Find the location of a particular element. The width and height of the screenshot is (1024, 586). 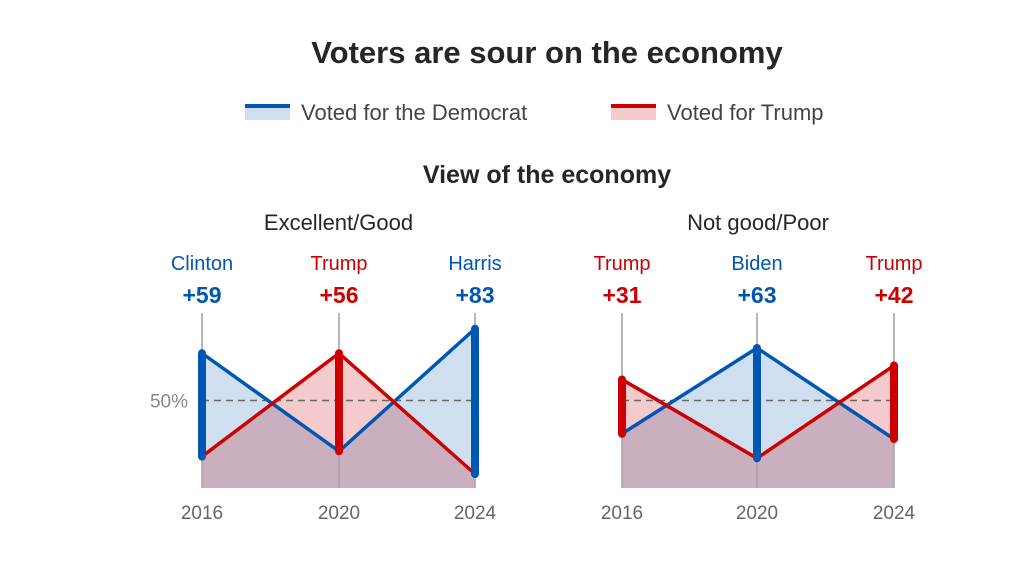

legend-item-dem: Voted for the Democrat is located at coordinates (386, 112).